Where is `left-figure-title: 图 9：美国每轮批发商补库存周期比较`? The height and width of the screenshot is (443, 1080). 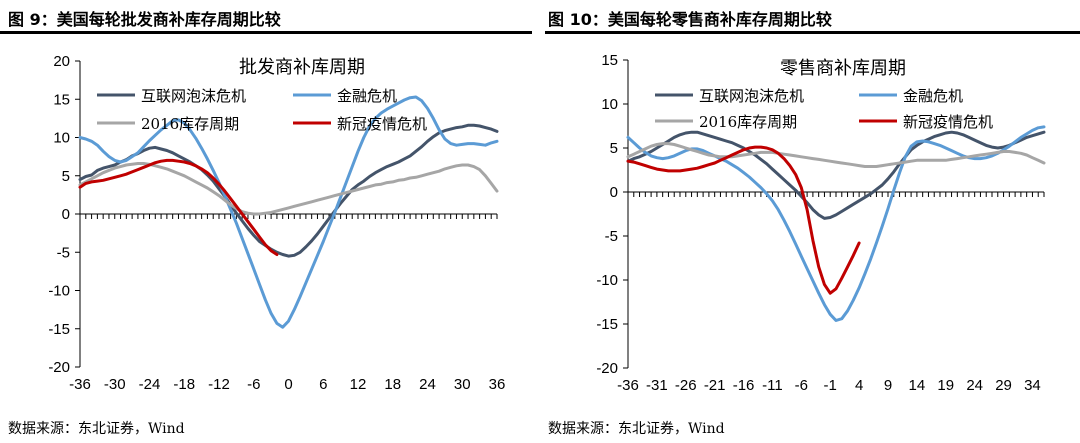 left-figure-title: 图 9：美国每轮批发商补库存周期比较 is located at coordinates (144, 19).